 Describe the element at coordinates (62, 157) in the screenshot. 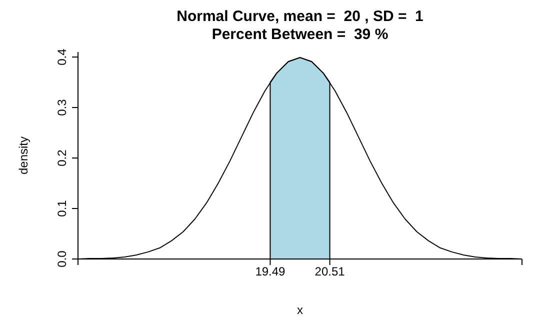

I see `y-tick-label: 0.2` at that location.